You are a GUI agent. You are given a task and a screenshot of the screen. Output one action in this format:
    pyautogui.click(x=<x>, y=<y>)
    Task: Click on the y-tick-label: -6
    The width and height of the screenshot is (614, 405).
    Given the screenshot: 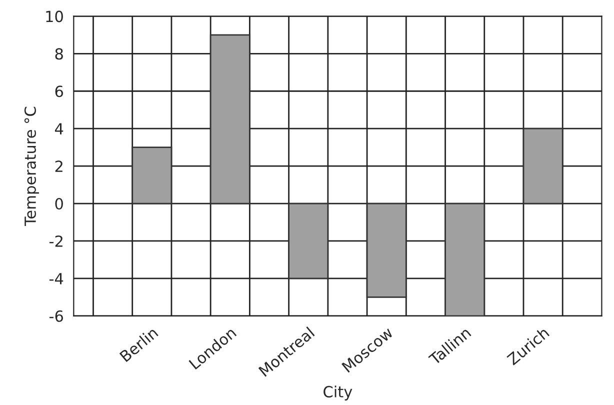 What is the action you would take?
    pyautogui.click(x=56, y=316)
    